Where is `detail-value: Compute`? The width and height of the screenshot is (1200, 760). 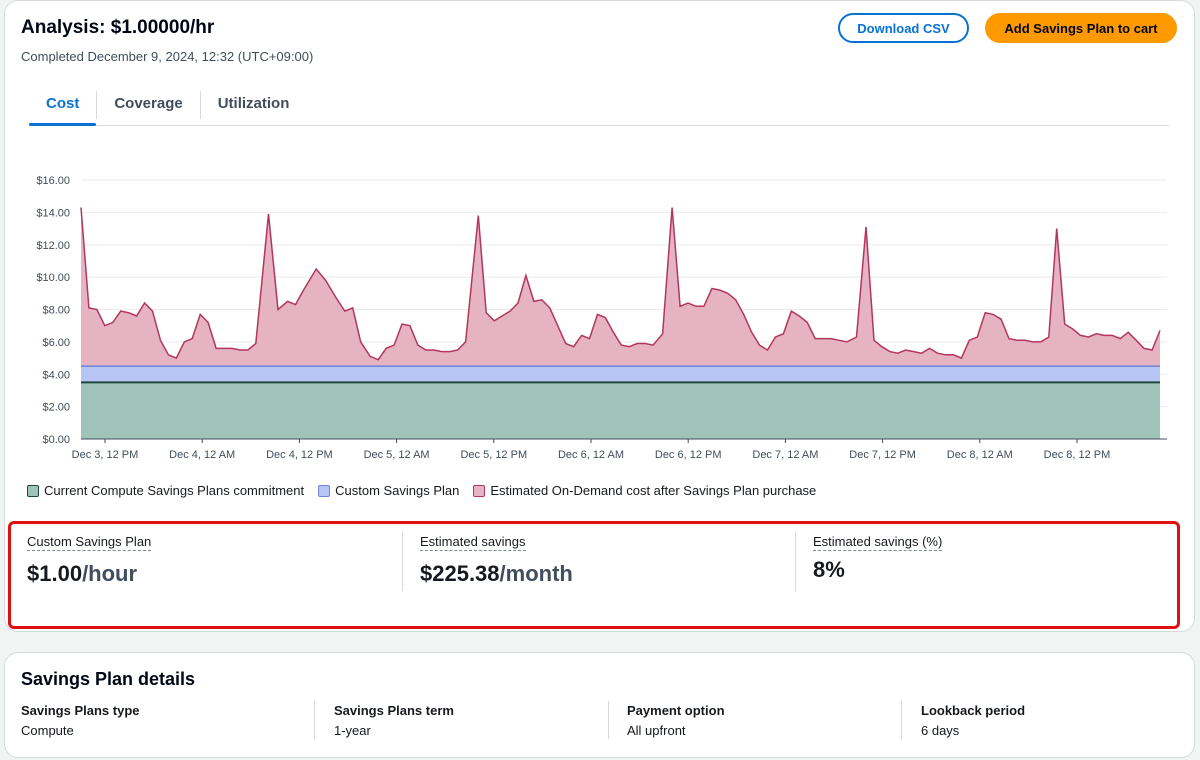 detail-value: Compute is located at coordinates (47, 730).